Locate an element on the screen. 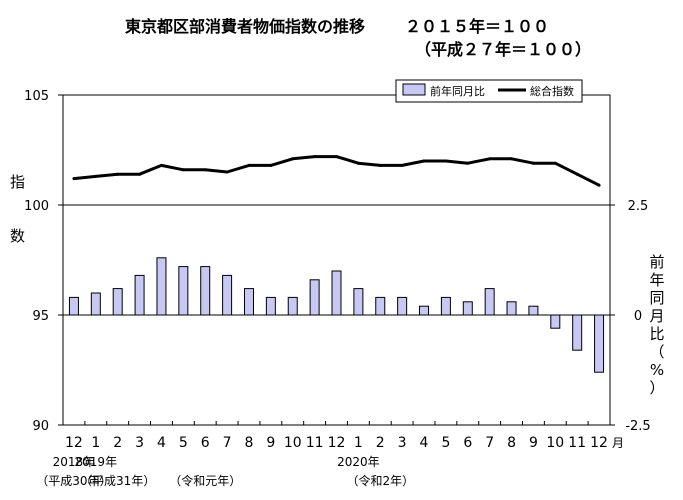 This screenshot has height=500, width=683. chart-subtitle: （平成２７年＝１００） is located at coordinates (503, 49).